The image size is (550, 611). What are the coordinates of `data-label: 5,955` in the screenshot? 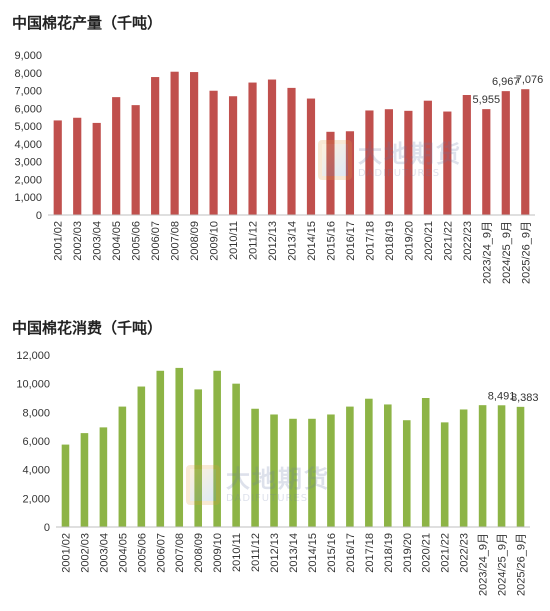 It's located at (487, 100).